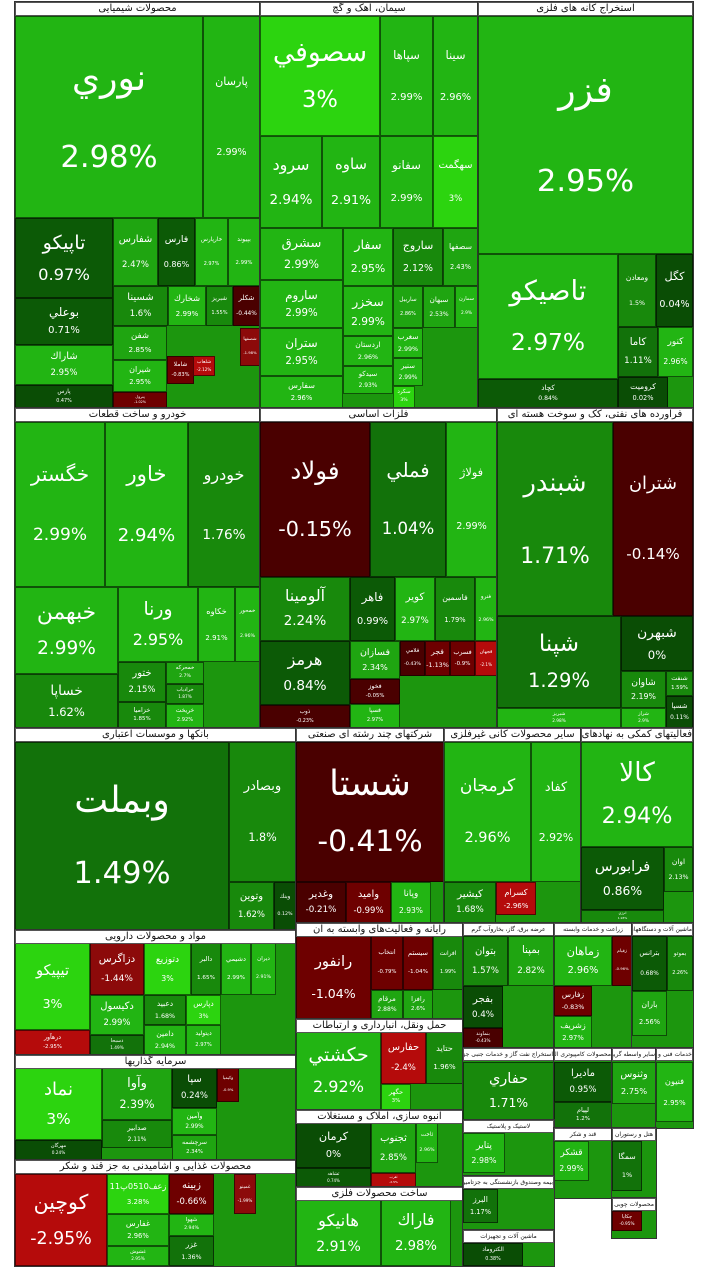 The width and height of the screenshot is (709, 1280). I want to click on stock-tile: سرچشمه 2.34%, so click(194, 1147).